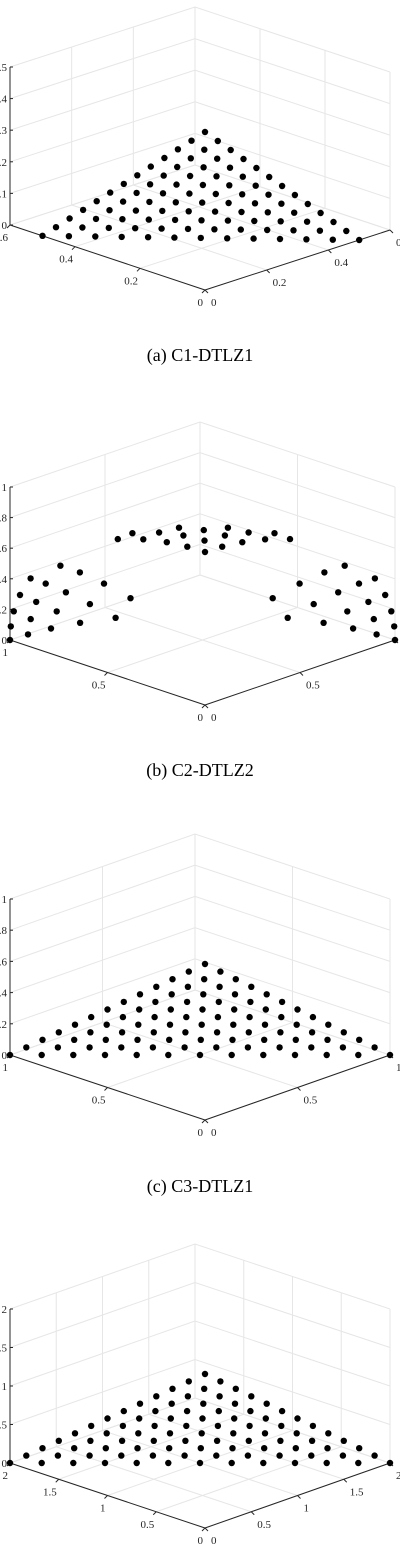 The height and width of the screenshot is (1550, 400). I want to click on axes, so click(202, 596).